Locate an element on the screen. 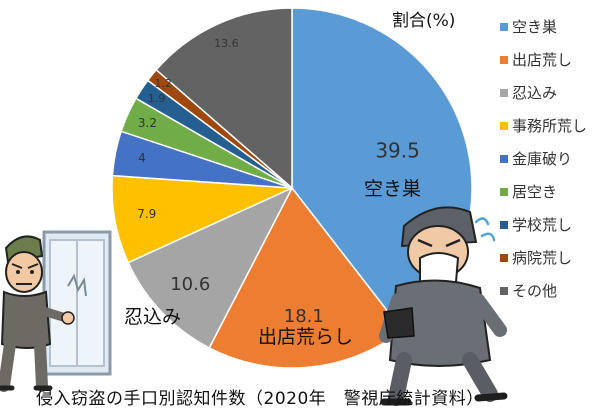 This screenshot has height=414, width=597. legend-item: 忍込み is located at coordinates (548, 92).